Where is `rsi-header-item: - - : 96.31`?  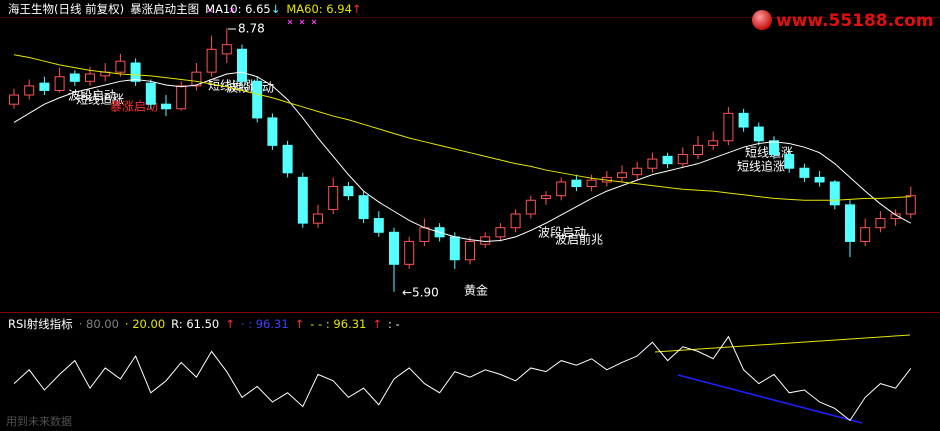 rsi-header-item: - - : 96.31 is located at coordinates (338, 324).